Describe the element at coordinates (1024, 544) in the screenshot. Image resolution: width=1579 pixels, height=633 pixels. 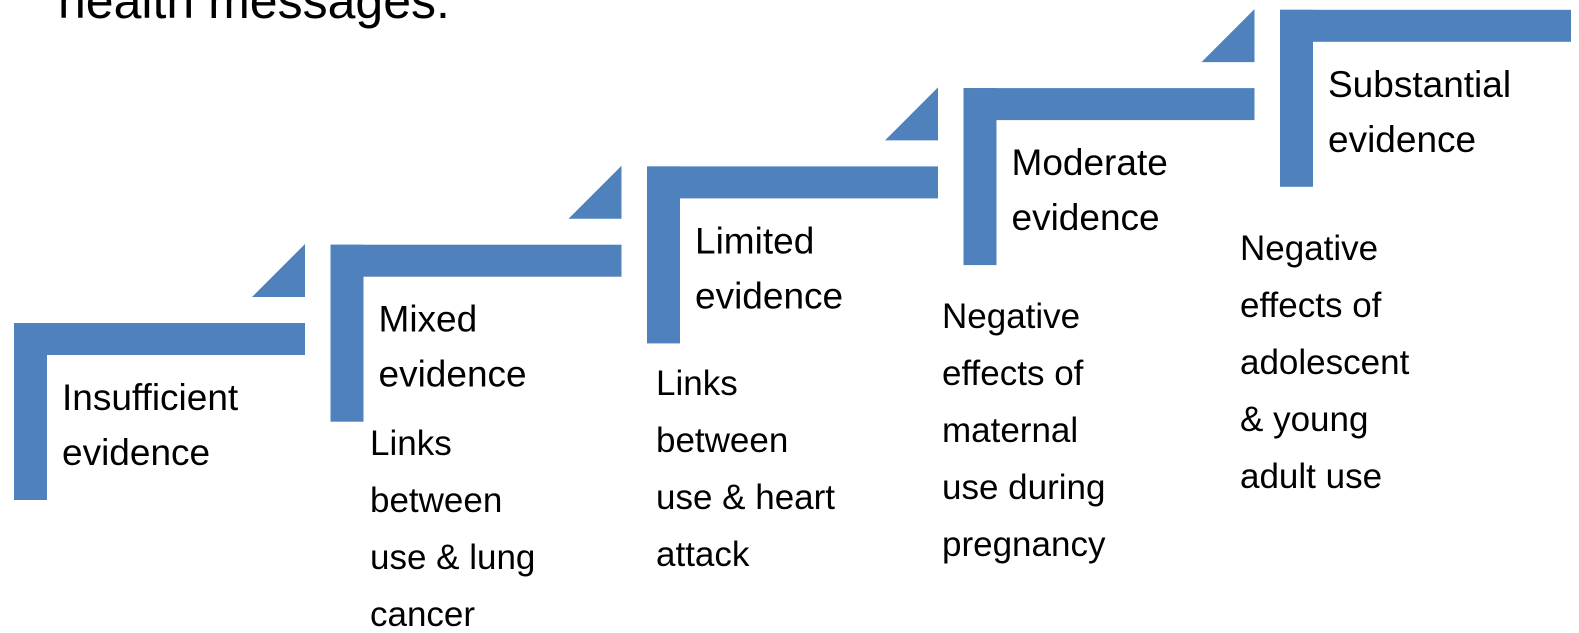
I see `step-description: pregnancy` at that location.